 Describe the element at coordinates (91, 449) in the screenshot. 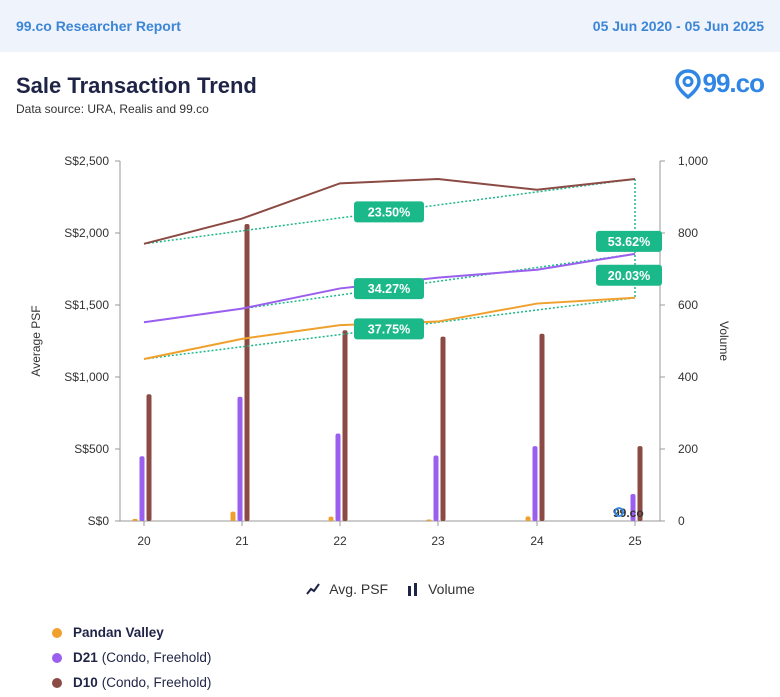

I see `left-tick-label: S$500` at that location.